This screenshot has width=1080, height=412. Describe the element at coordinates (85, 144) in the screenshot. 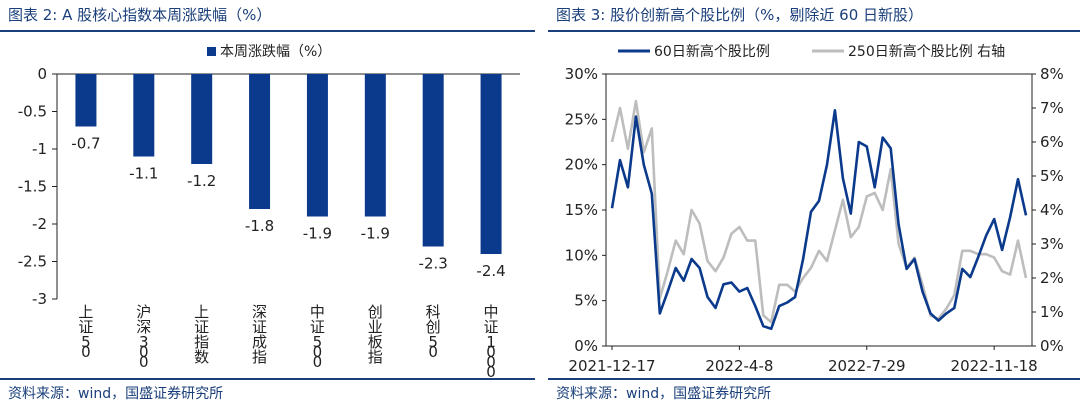

I see `bar-data-label: -0.7` at that location.